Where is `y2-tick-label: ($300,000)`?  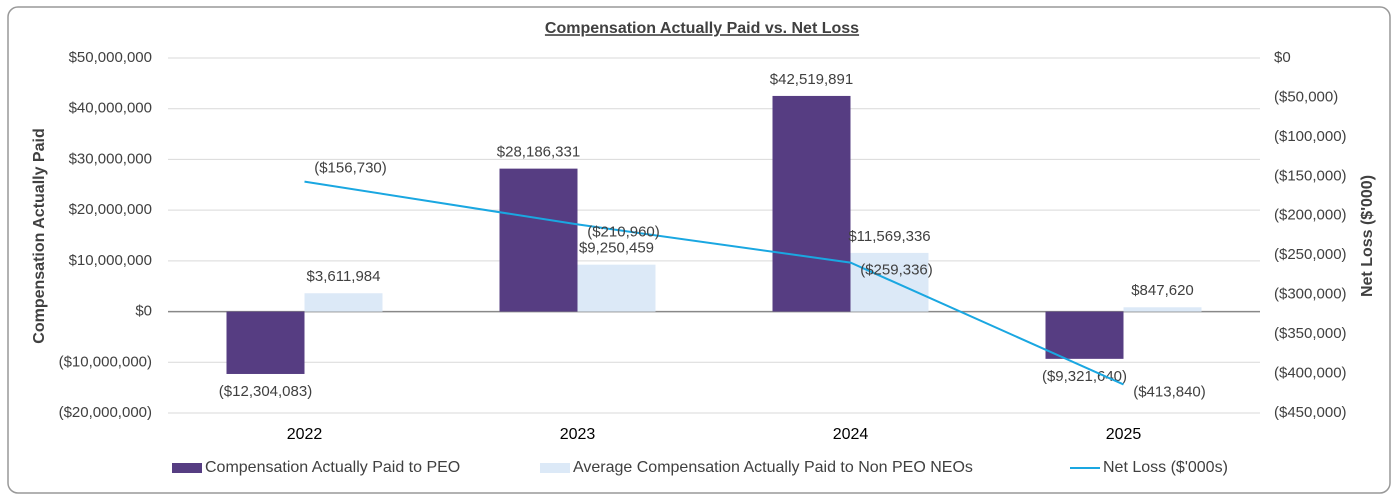
y2-tick-label: ($300,000) is located at coordinates (1310, 294).